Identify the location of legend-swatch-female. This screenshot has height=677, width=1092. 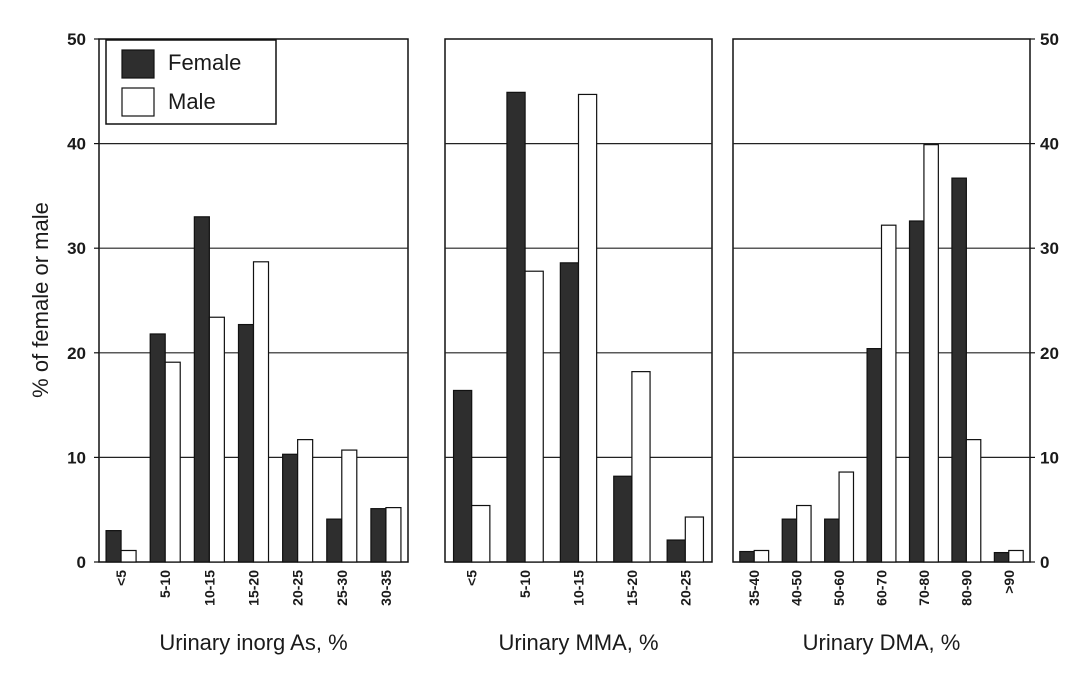
(138, 64).